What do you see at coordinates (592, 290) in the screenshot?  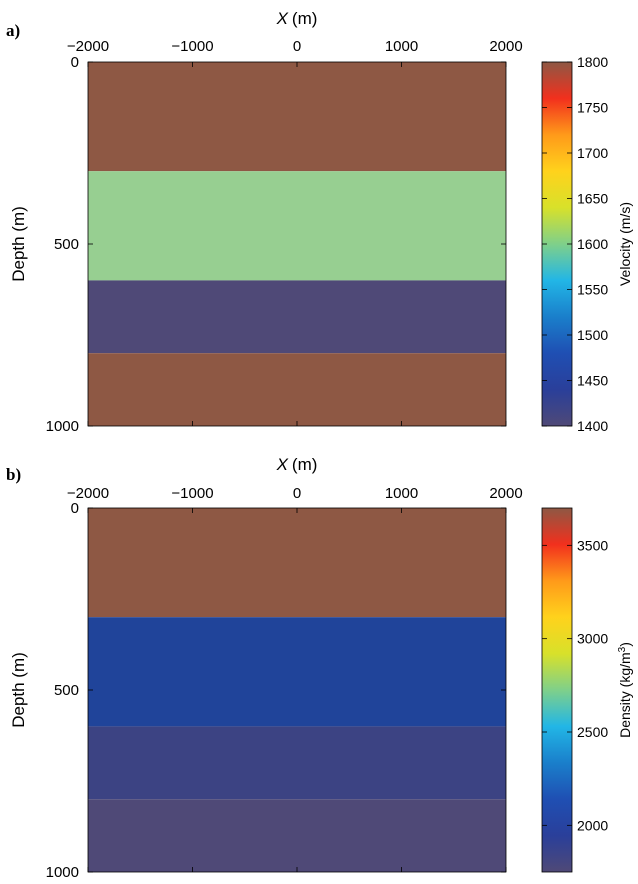 I see `colorbar-tick-label: 1550` at bounding box center [592, 290].